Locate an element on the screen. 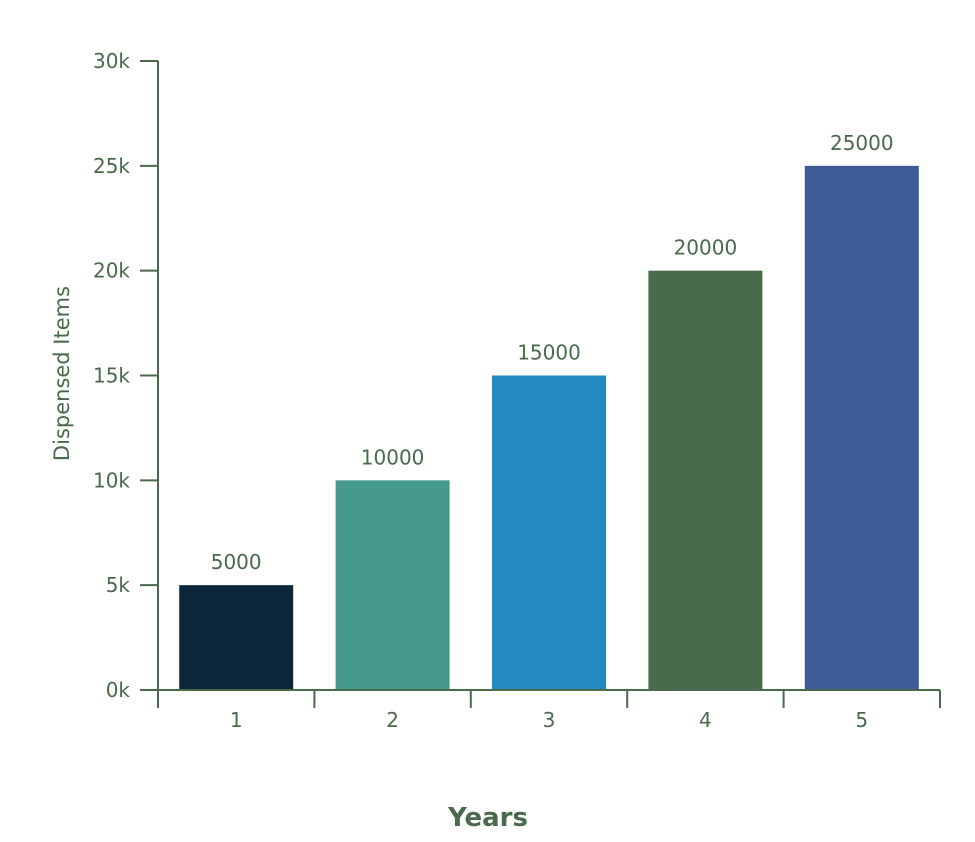  x-tick-label-1: 1 is located at coordinates (236, 720).